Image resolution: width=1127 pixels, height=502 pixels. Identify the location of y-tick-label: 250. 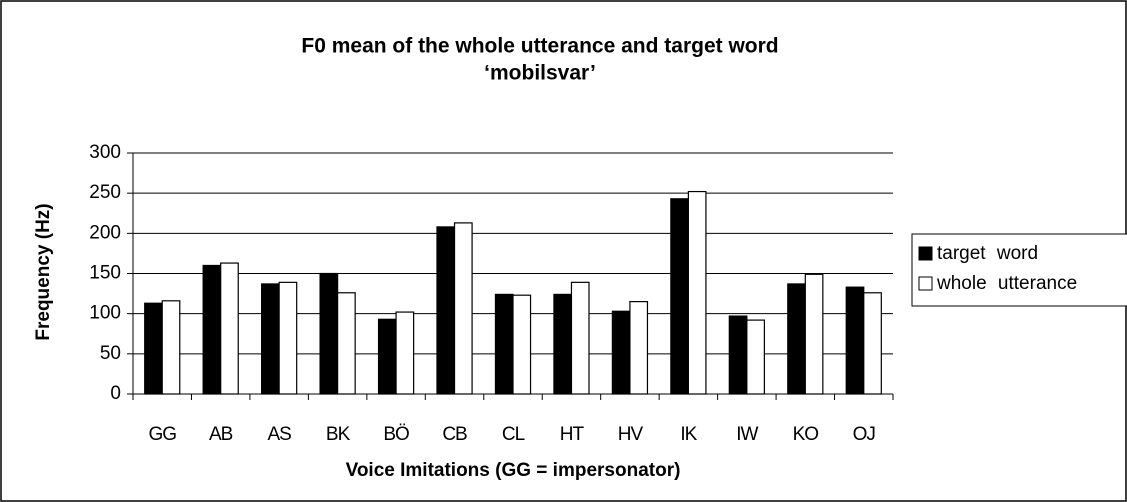
(105, 192).